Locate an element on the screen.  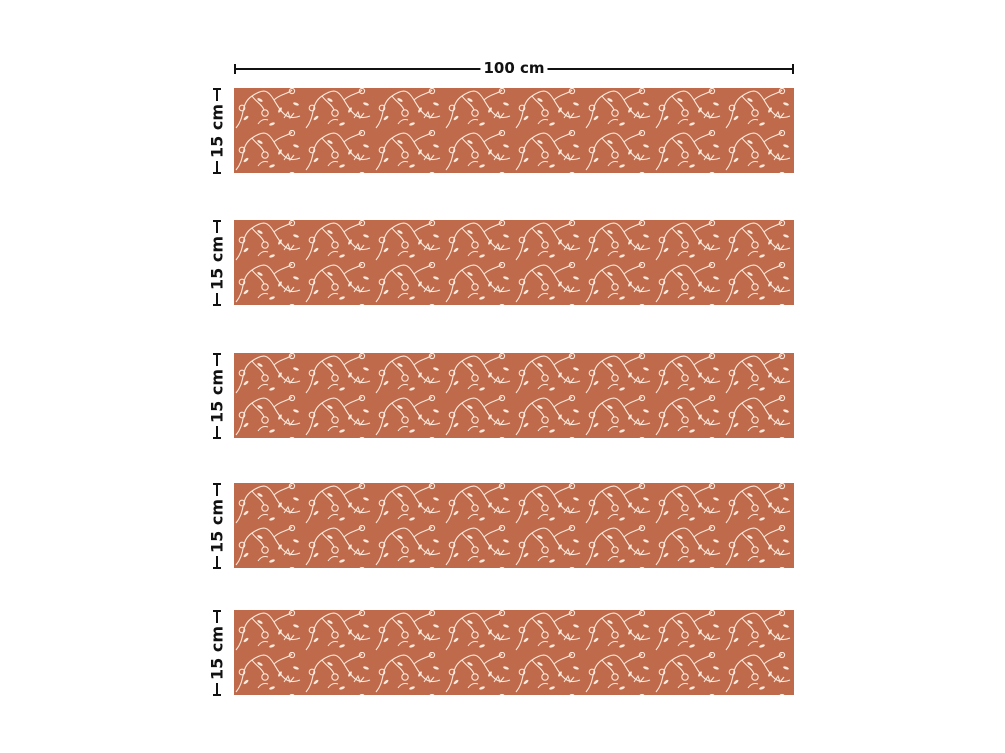
strip-row-5: 15 cm is located at coordinates (500, 653).